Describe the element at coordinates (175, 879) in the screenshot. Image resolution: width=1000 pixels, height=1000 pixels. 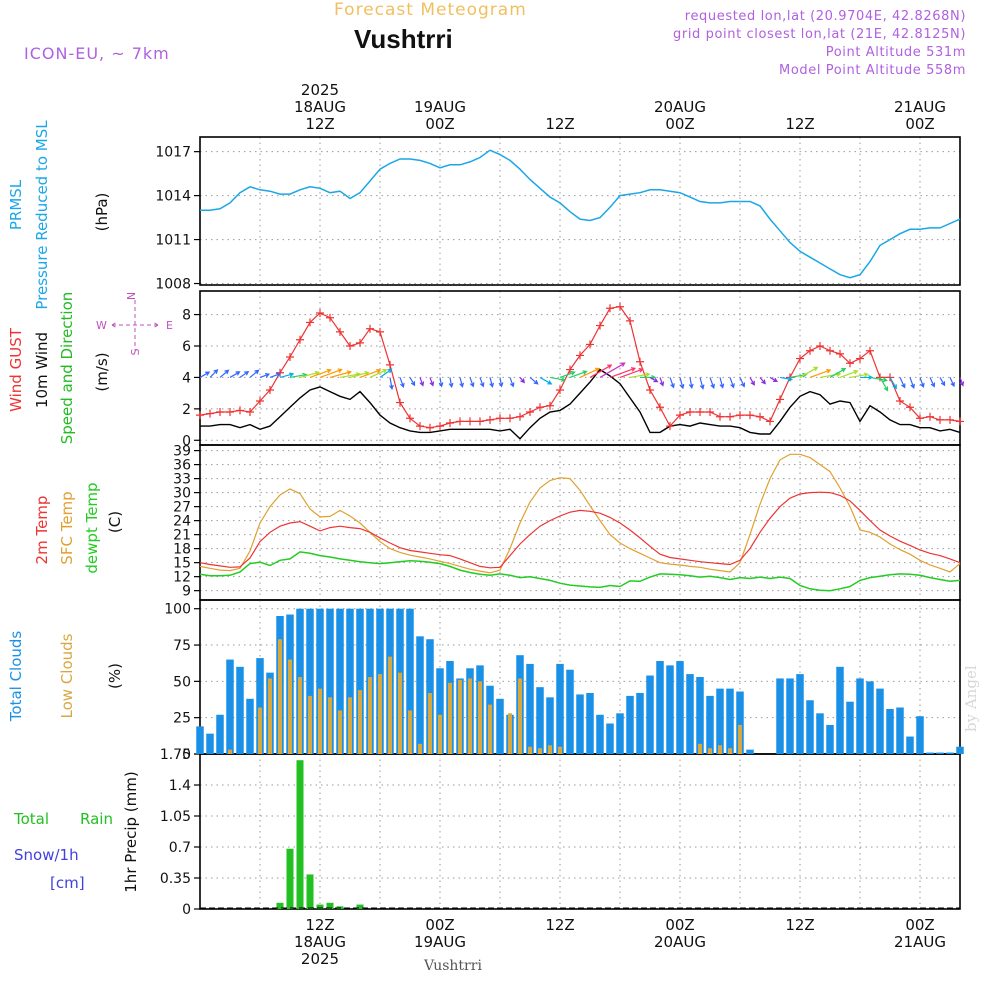
I see `precip-ytick-label: 0.35` at that location.